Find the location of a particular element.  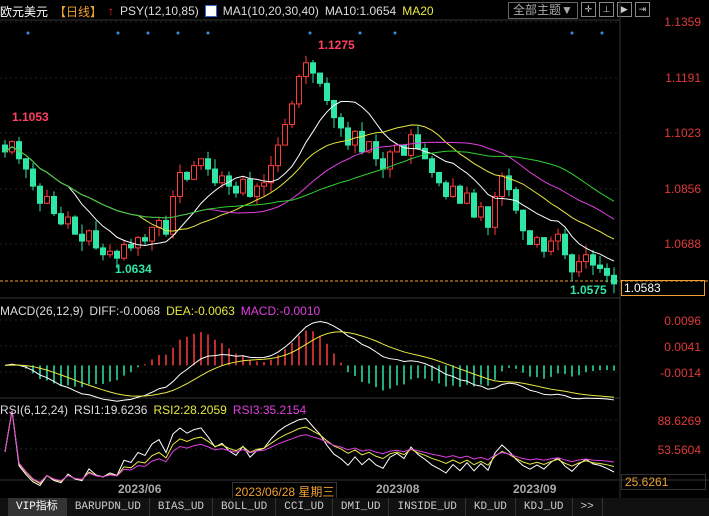

psy-label: PSY(12,10,85) is located at coordinates (159, 11).